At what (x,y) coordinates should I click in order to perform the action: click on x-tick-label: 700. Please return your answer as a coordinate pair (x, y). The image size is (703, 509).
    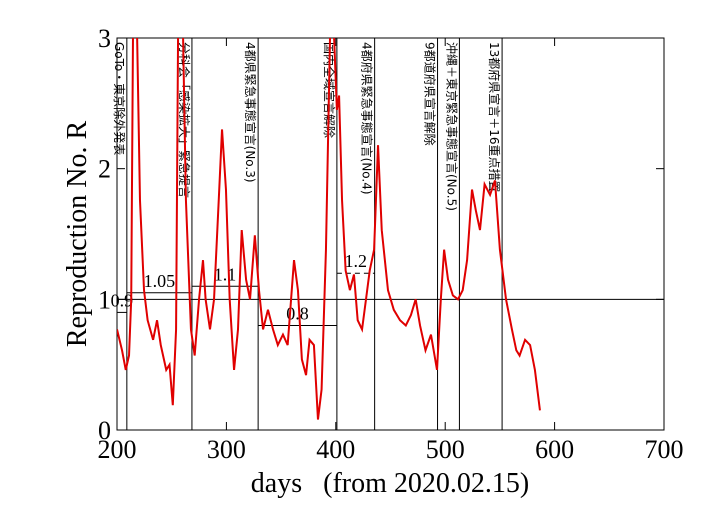
    Looking at the image, I should click on (664, 449).